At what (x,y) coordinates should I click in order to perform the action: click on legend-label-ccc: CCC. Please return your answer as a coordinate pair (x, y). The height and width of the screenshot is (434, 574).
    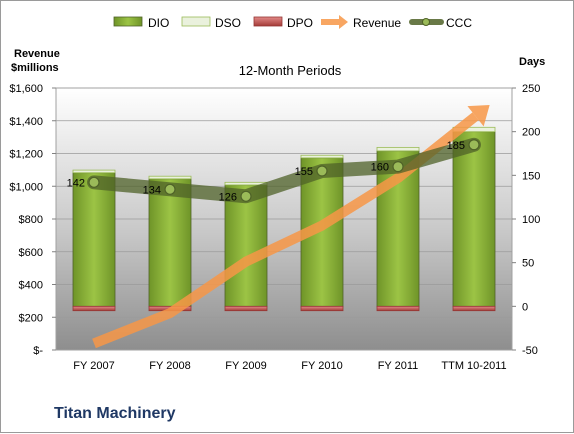
    Looking at the image, I should click on (459, 23).